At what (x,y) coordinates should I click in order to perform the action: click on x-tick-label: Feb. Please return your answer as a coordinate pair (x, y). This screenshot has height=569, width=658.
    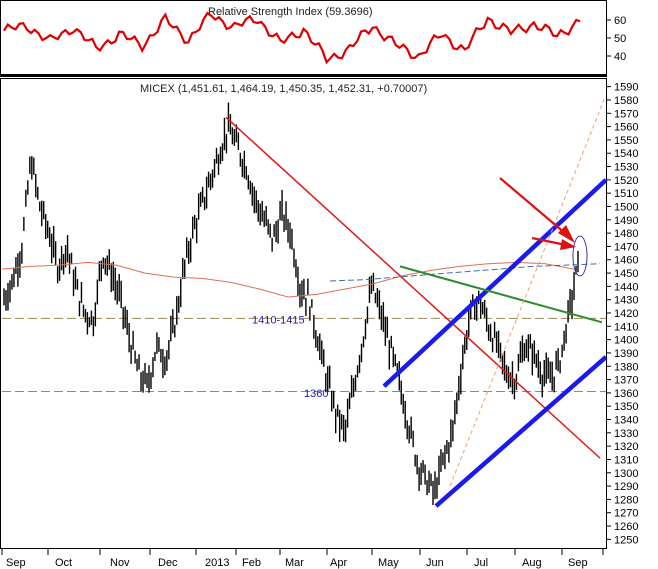
    Looking at the image, I should click on (251, 563).